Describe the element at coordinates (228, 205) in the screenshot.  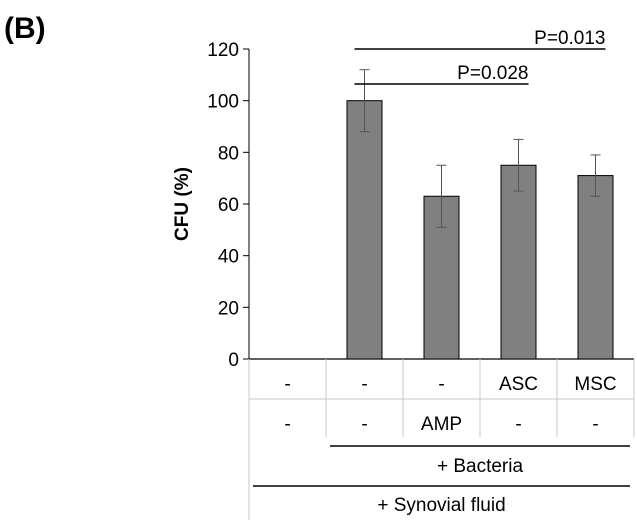
I see `y-tick-label: 60` at that location.